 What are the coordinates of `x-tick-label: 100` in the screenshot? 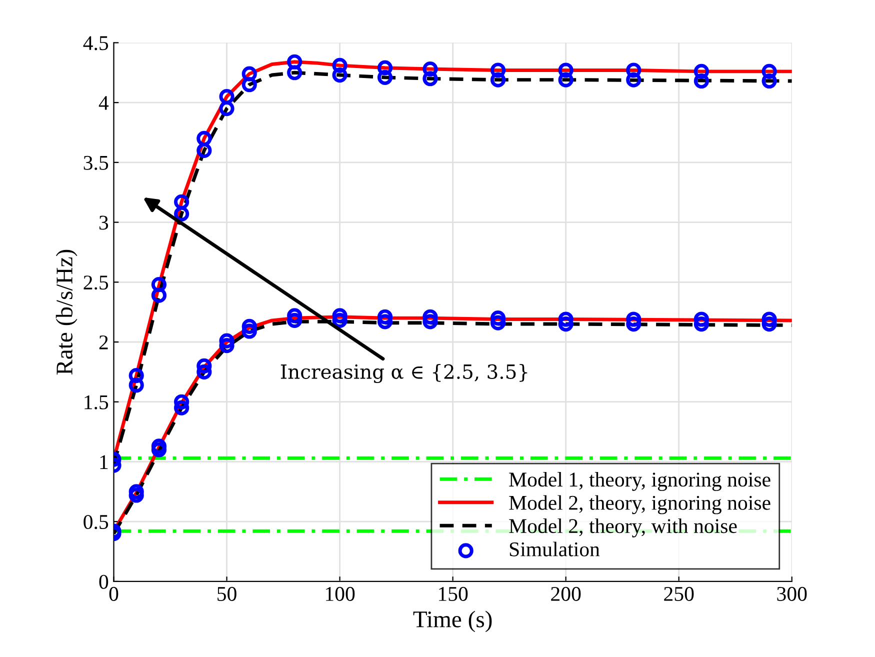 It's located at (340, 593).